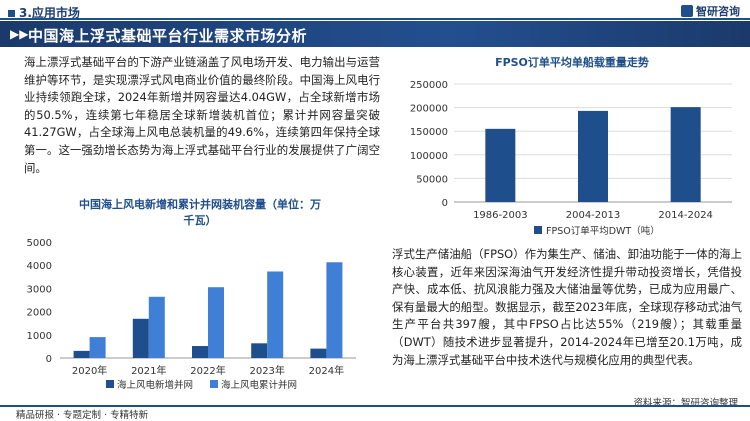 Image resolution: width=750 pixels, height=421 pixels. I want to click on chart1-title-line2: 千瓦）, so click(200, 220).